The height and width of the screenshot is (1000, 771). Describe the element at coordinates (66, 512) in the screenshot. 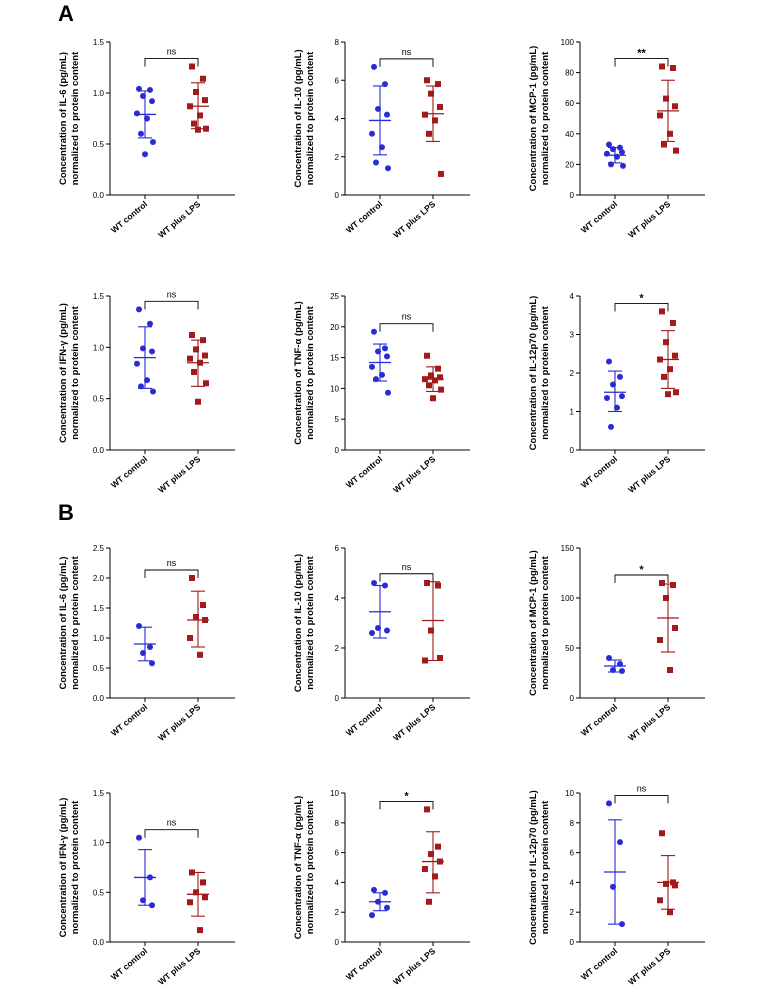

I see `panel-label-b: B` at that location.